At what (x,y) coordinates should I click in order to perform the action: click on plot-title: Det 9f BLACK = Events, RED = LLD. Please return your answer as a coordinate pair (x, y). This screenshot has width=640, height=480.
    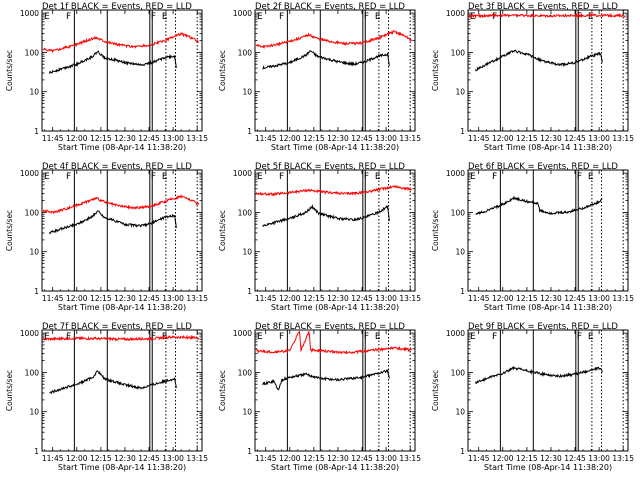
    Looking at the image, I should click on (543, 327).